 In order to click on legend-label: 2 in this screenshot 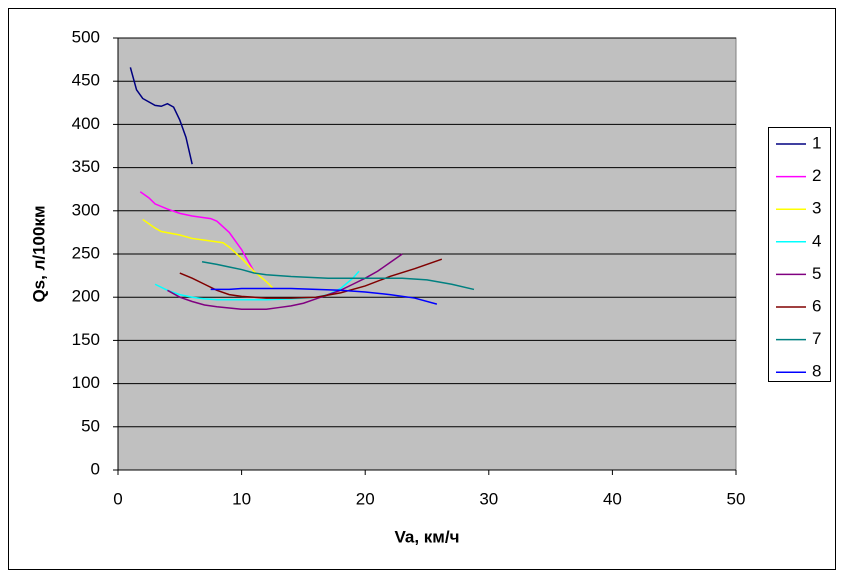, I will do `click(816, 175)`.